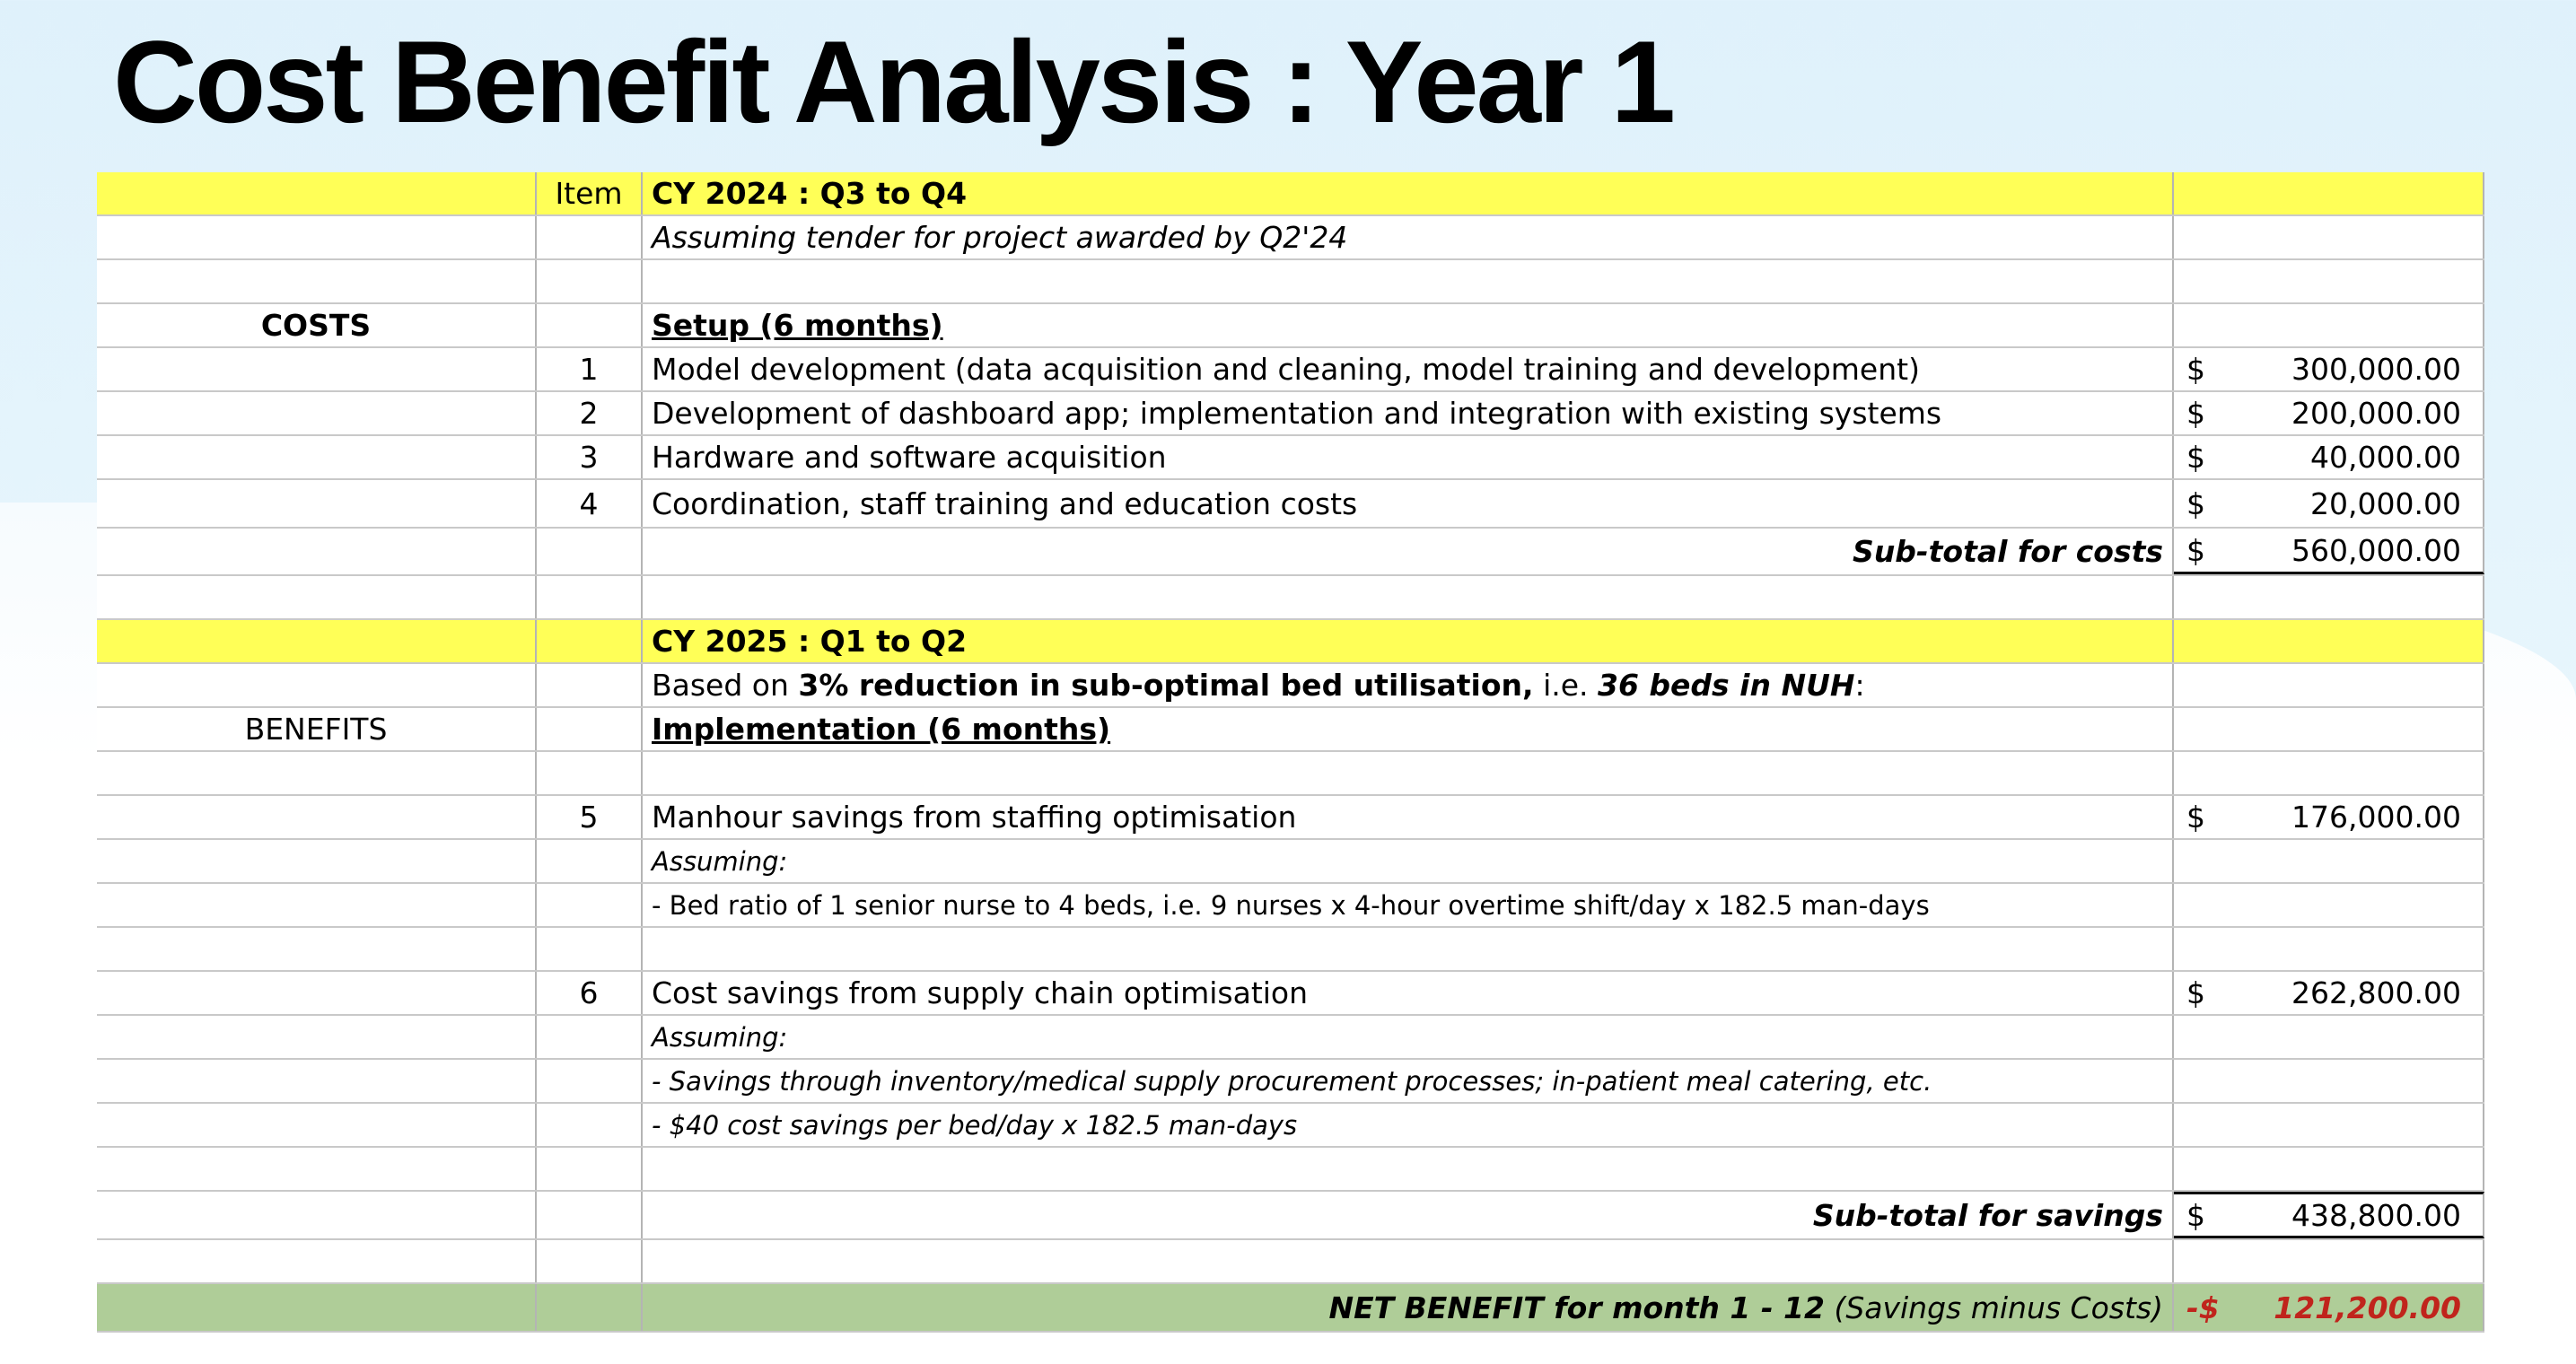 This screenshot has height=1364, width=2576. I want to click on item-number: 3, so click(590, 457).